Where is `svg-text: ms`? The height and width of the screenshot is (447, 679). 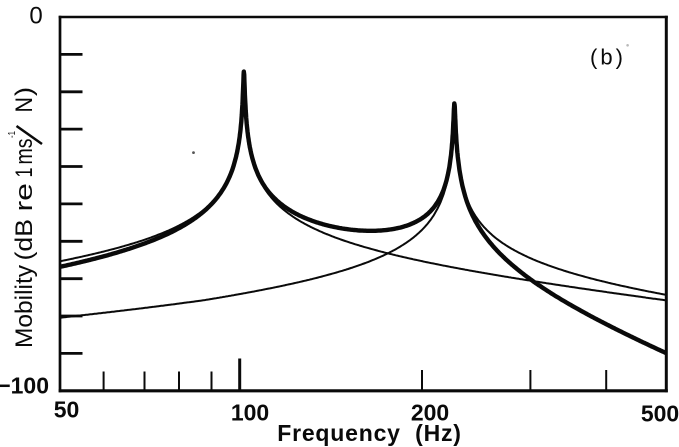
svg-text: ms is located at coordinates (24, 152).